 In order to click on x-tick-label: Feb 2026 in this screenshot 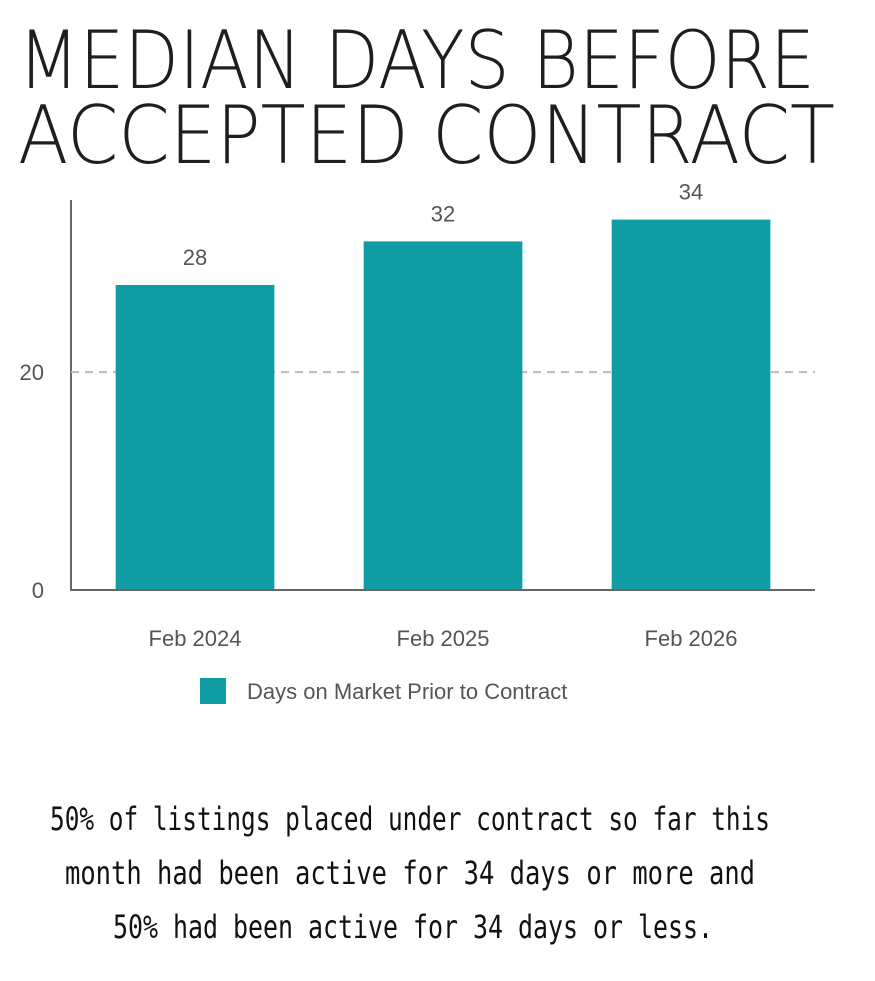, I will do `click(691, 638)`.